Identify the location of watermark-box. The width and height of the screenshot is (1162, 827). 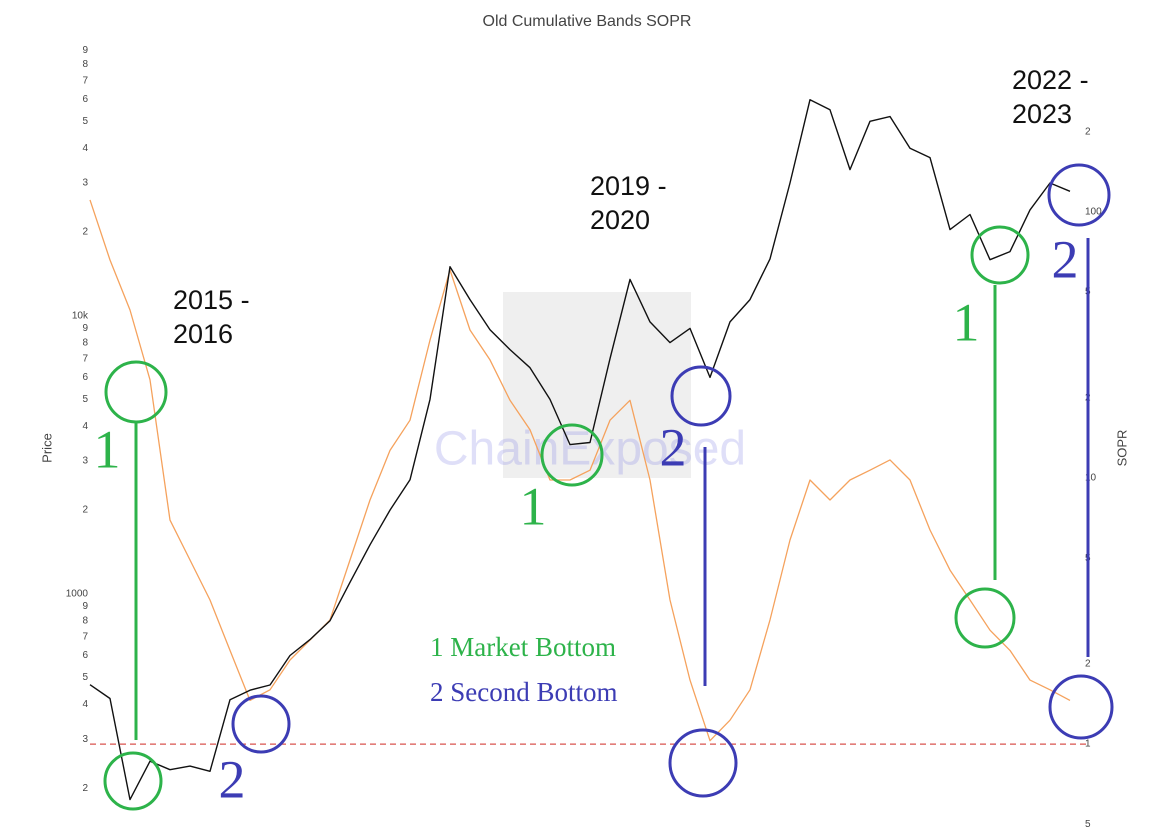
(597, 385).